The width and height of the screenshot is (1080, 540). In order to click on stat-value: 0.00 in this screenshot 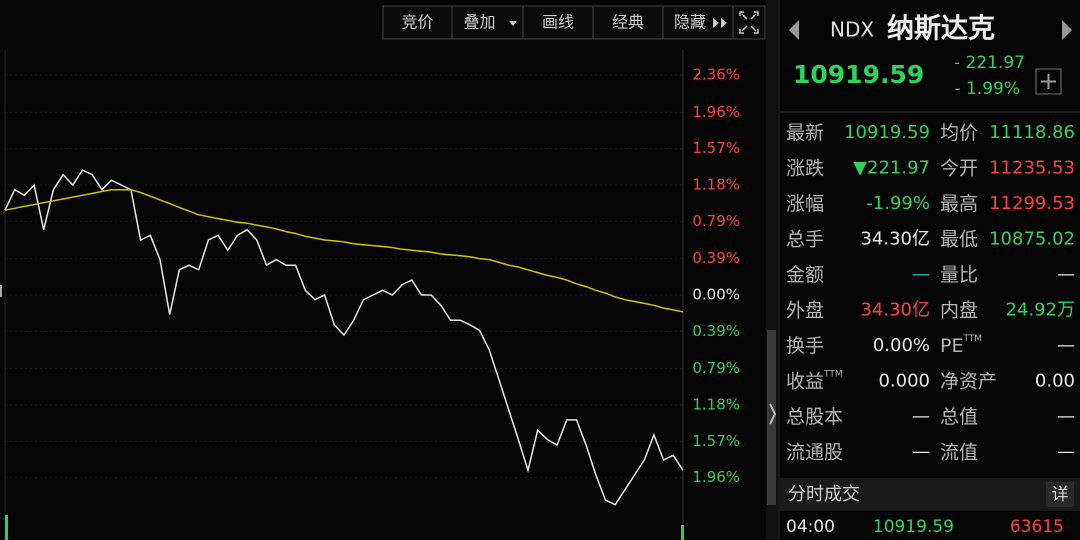, I will do `click(1055, 381)`.